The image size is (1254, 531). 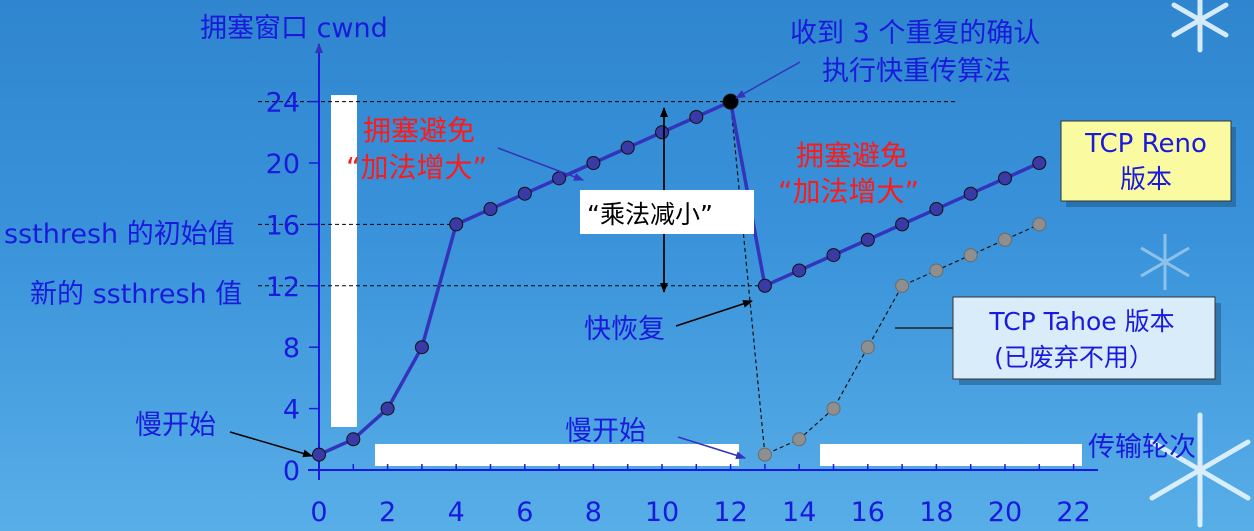 What do you see at coordinates (291, 410) in the screenshot?
I see `y-tick-label: 4` at bounding box center [291, 410].